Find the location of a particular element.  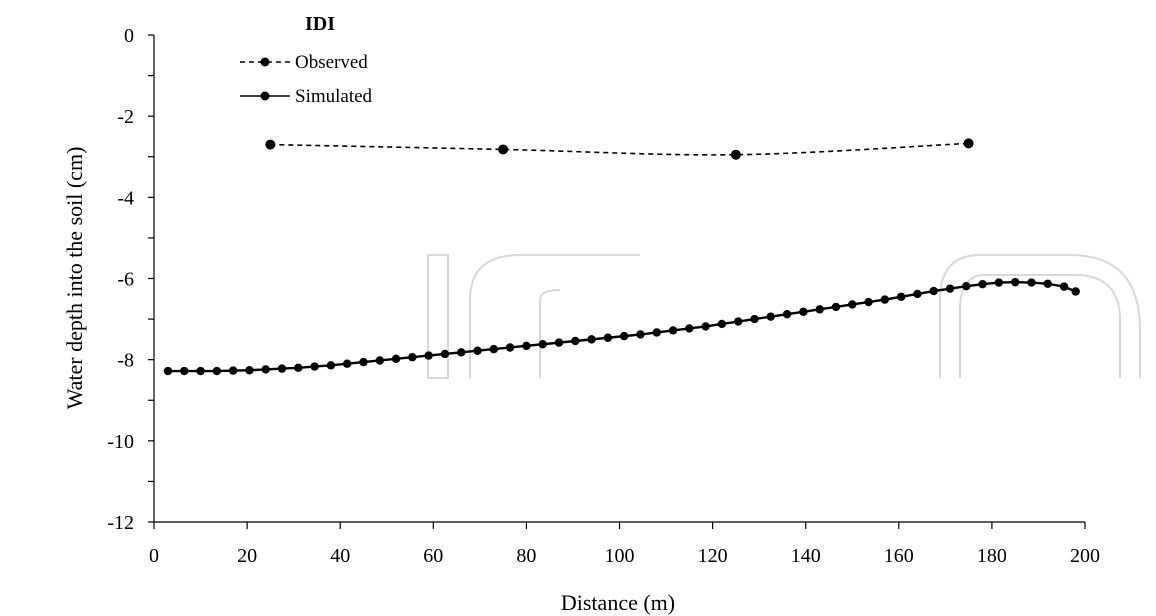

legend-observed-label: Observed is located at coordinates (331, 62).